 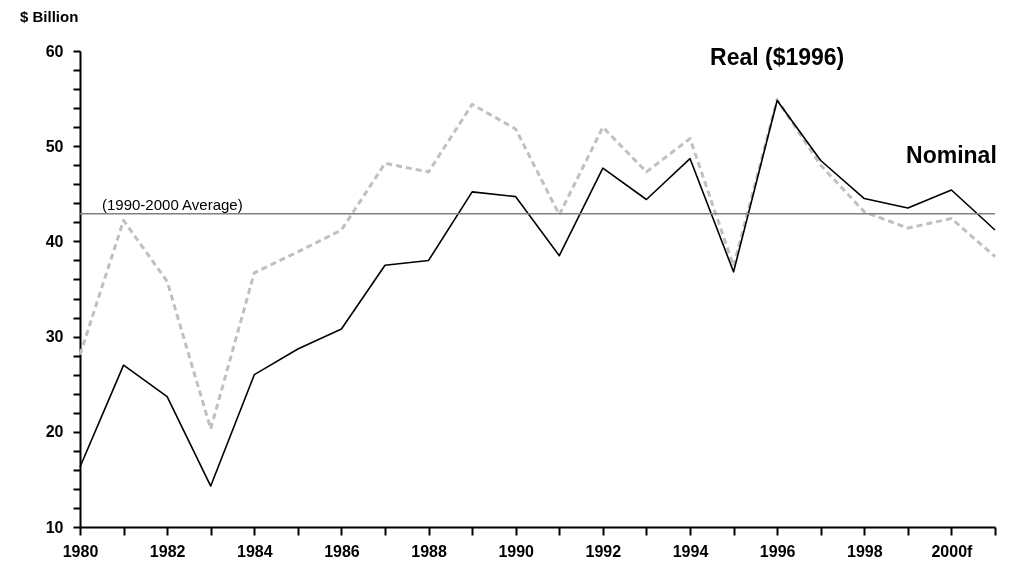 I want to click on y-tick-label: 30, so click(x=54, y=337).